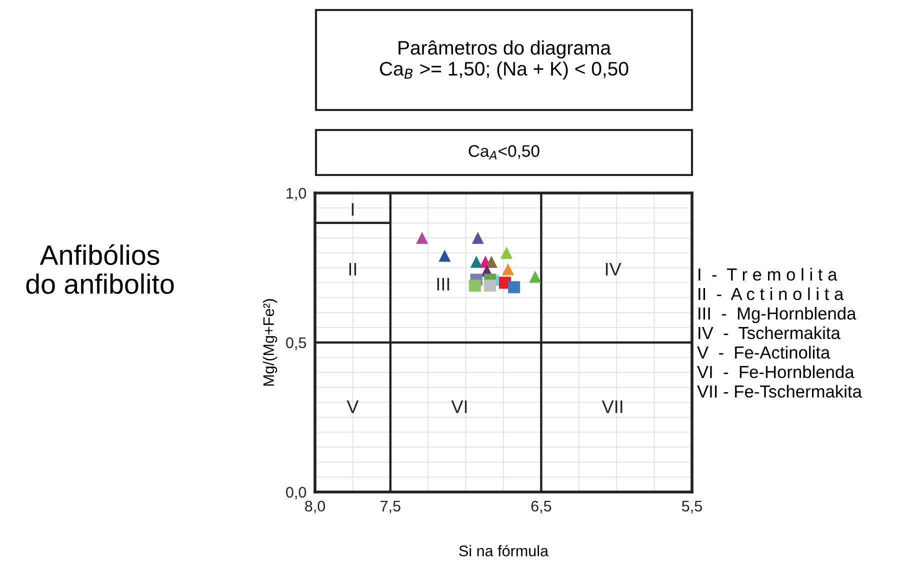 This screenshot has height=569, width=904. What do you see at coordinates (768, 274) in the screenshot?
I see `text: I - T r e m o l i t a` at bounding box center [768, 274].